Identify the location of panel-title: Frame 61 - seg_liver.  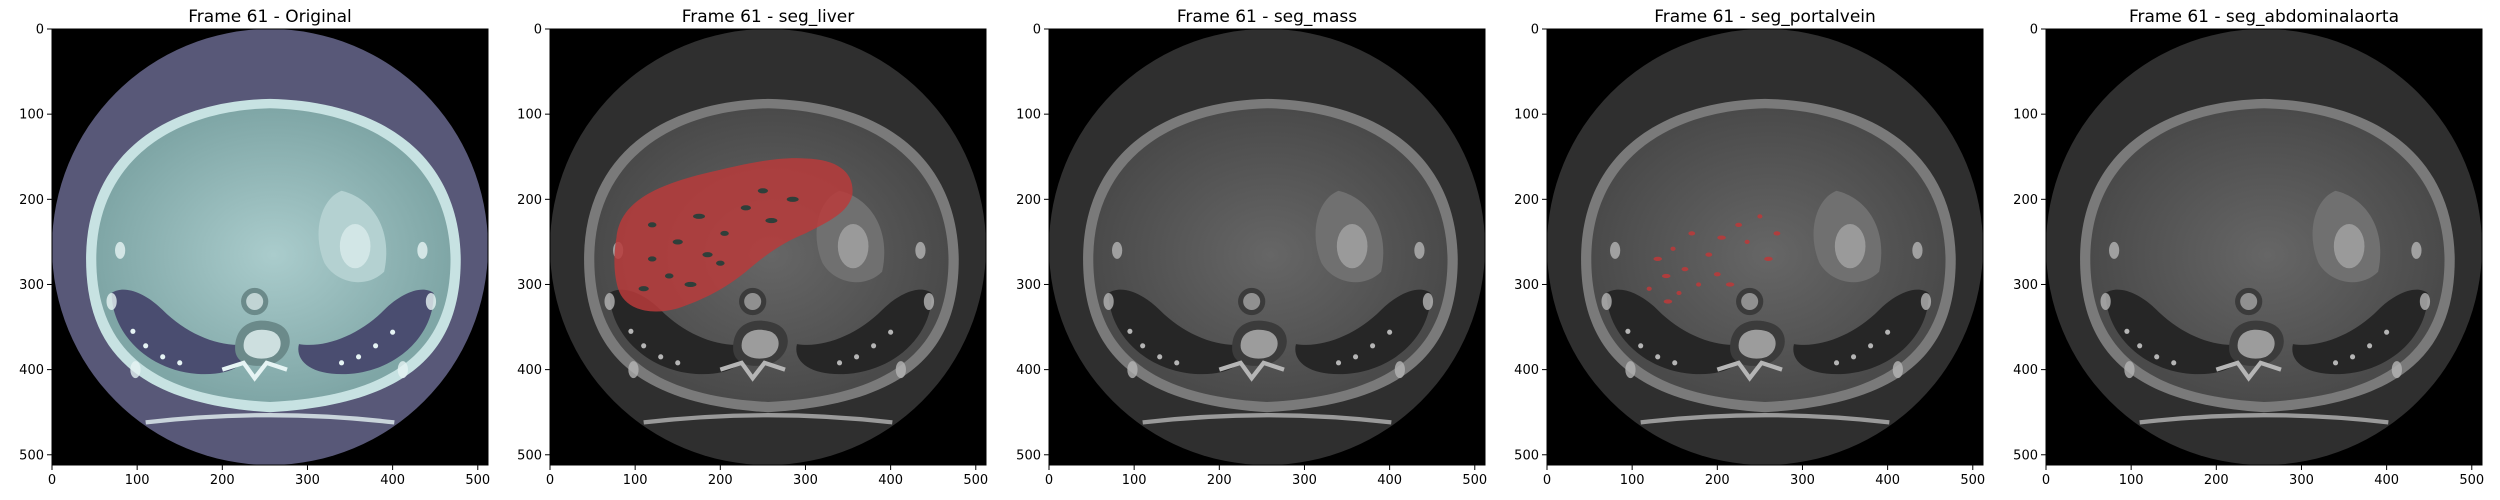
(768, 17).